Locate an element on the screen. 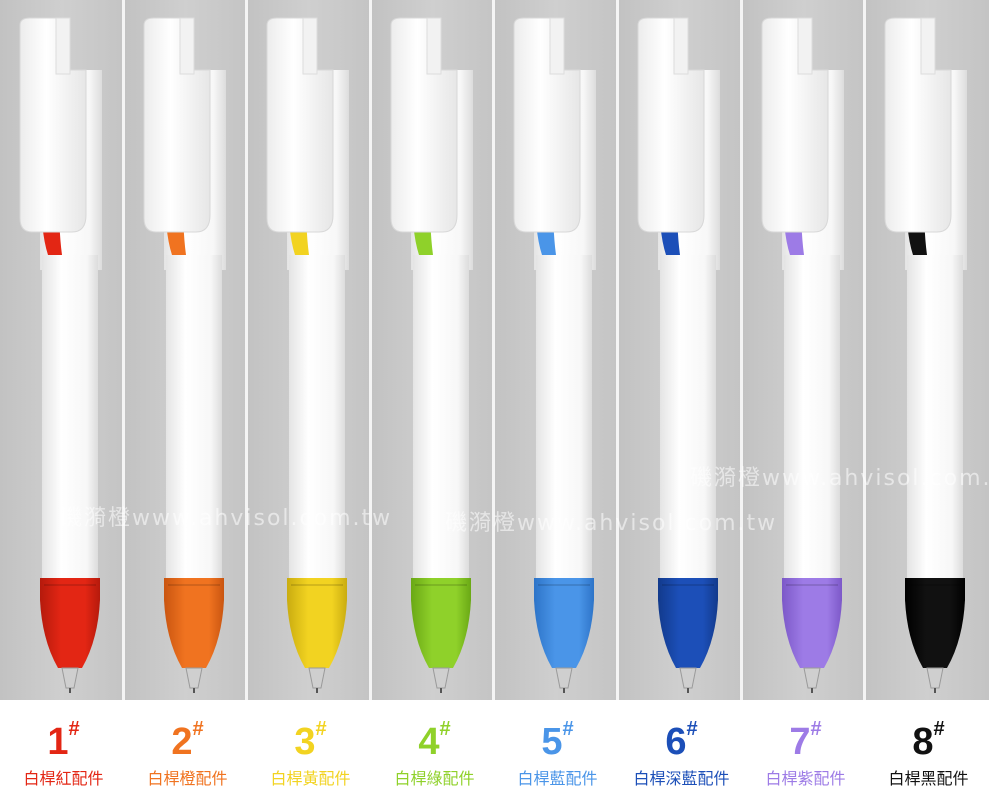 This screenshot has height=804, width=989. watermark-2: 磯漪橙www.ahvisol.com.tw is located at coordinates (611, 523).